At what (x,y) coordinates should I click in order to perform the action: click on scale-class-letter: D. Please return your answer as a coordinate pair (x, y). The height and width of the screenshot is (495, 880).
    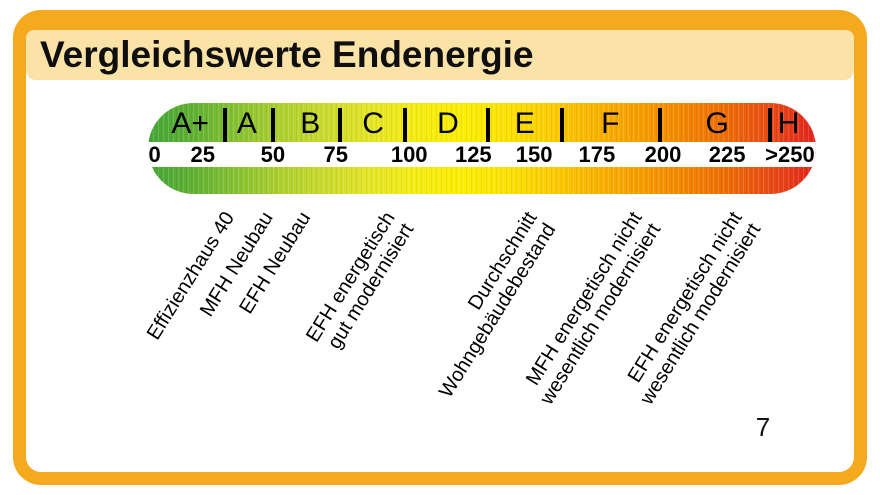
    Looking at the image, I should click on (448, 123).